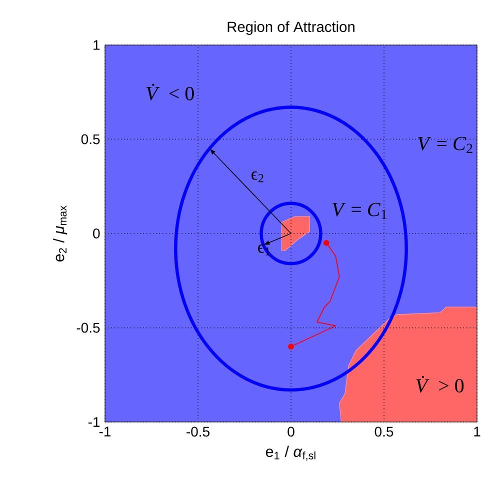 The width and height of the screenshot is (481, 495). What do you see at coordinates (440, 384) in the screenshot?
I see `annotation: V̇ > 0` at bounding box center [440, 384].